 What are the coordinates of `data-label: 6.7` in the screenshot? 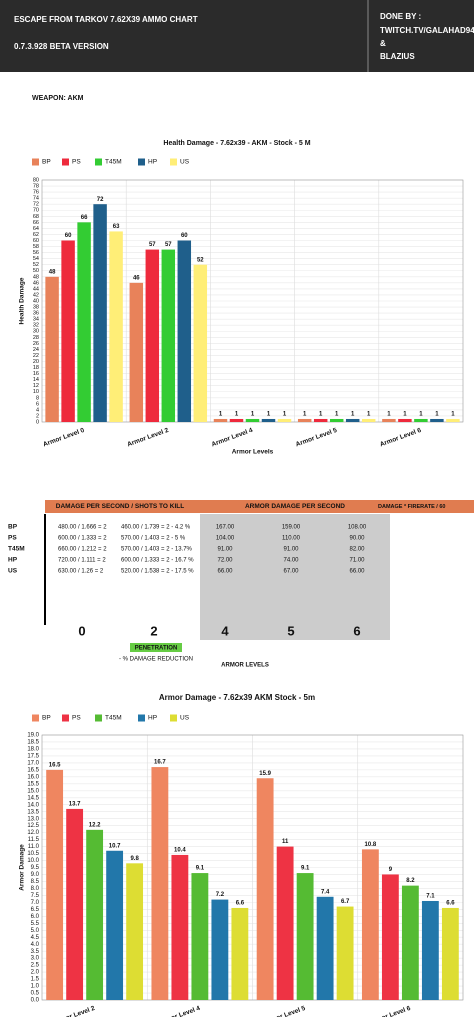 It's located at (345, 902).